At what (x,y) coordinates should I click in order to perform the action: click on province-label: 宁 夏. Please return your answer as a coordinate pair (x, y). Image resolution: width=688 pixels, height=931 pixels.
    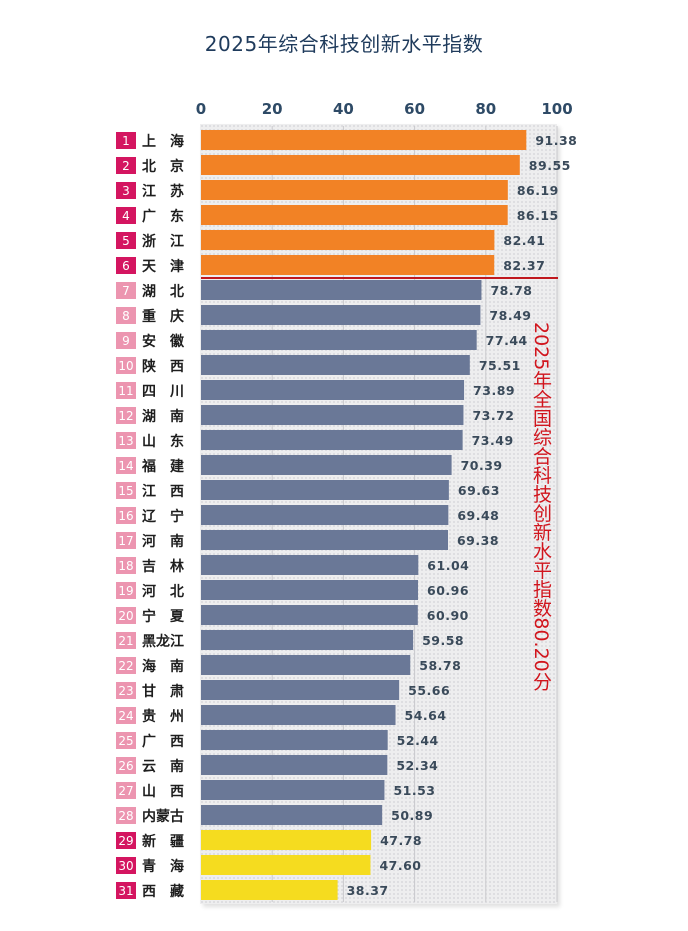
    Looking at the image, I should click on (163, 616).